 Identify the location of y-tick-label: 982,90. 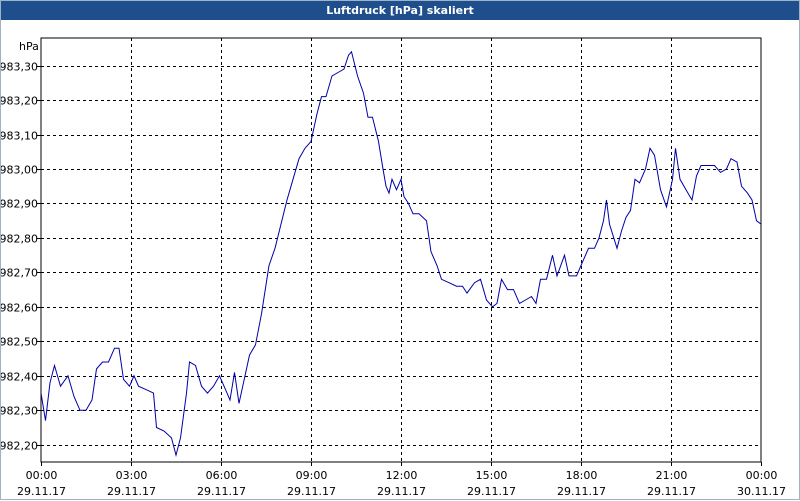
(19, 204).